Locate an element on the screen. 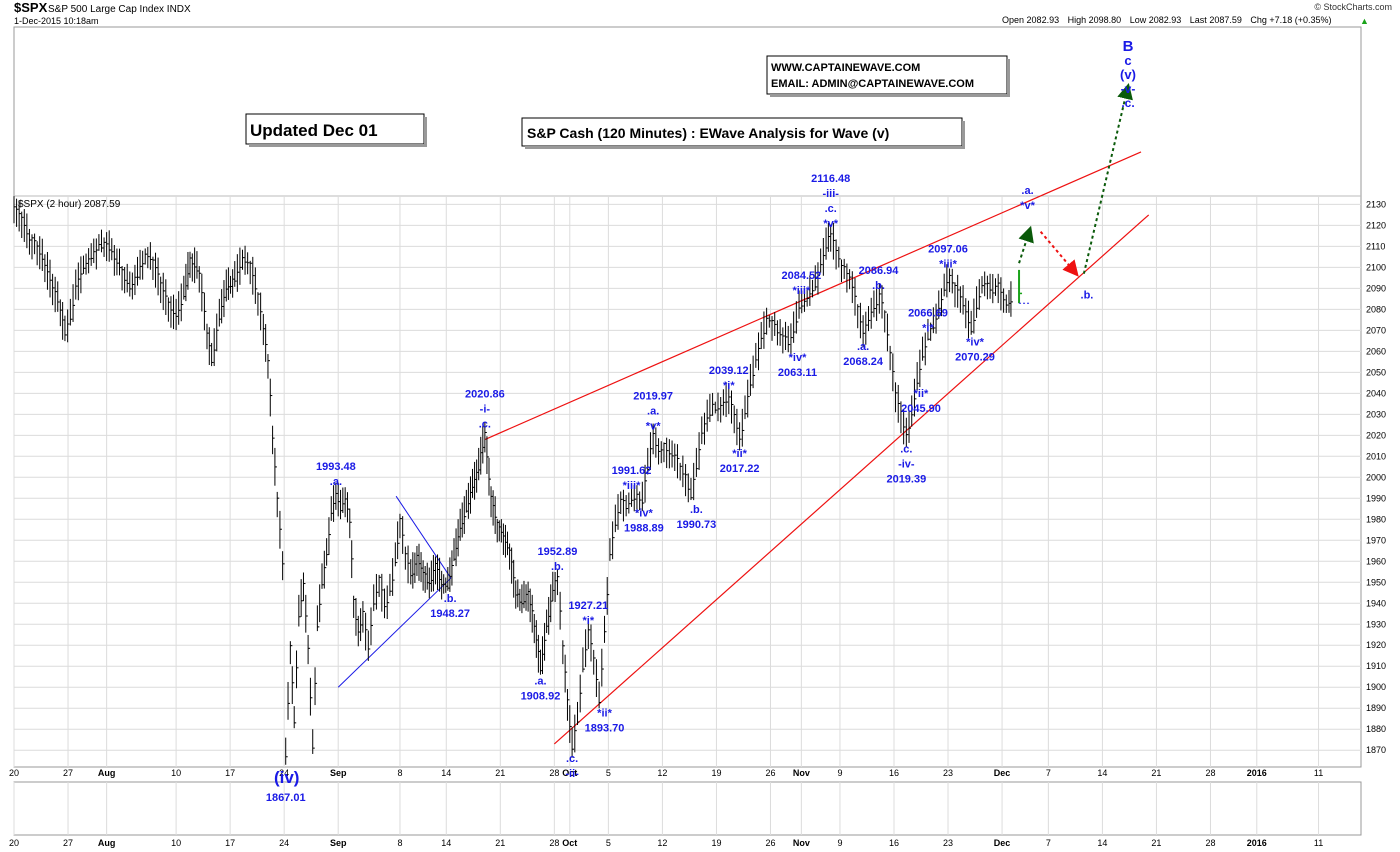 This screenshot has height=852, width=1400. x-tick-label: 17 is located at coordinates (230, 773).